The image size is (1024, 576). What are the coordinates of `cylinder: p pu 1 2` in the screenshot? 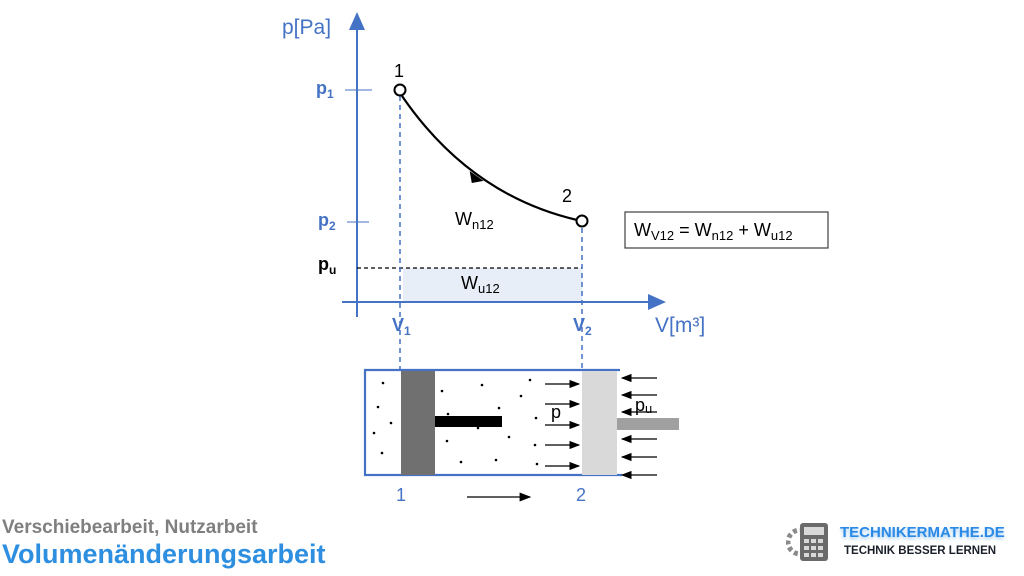 It's located at (521, 436).